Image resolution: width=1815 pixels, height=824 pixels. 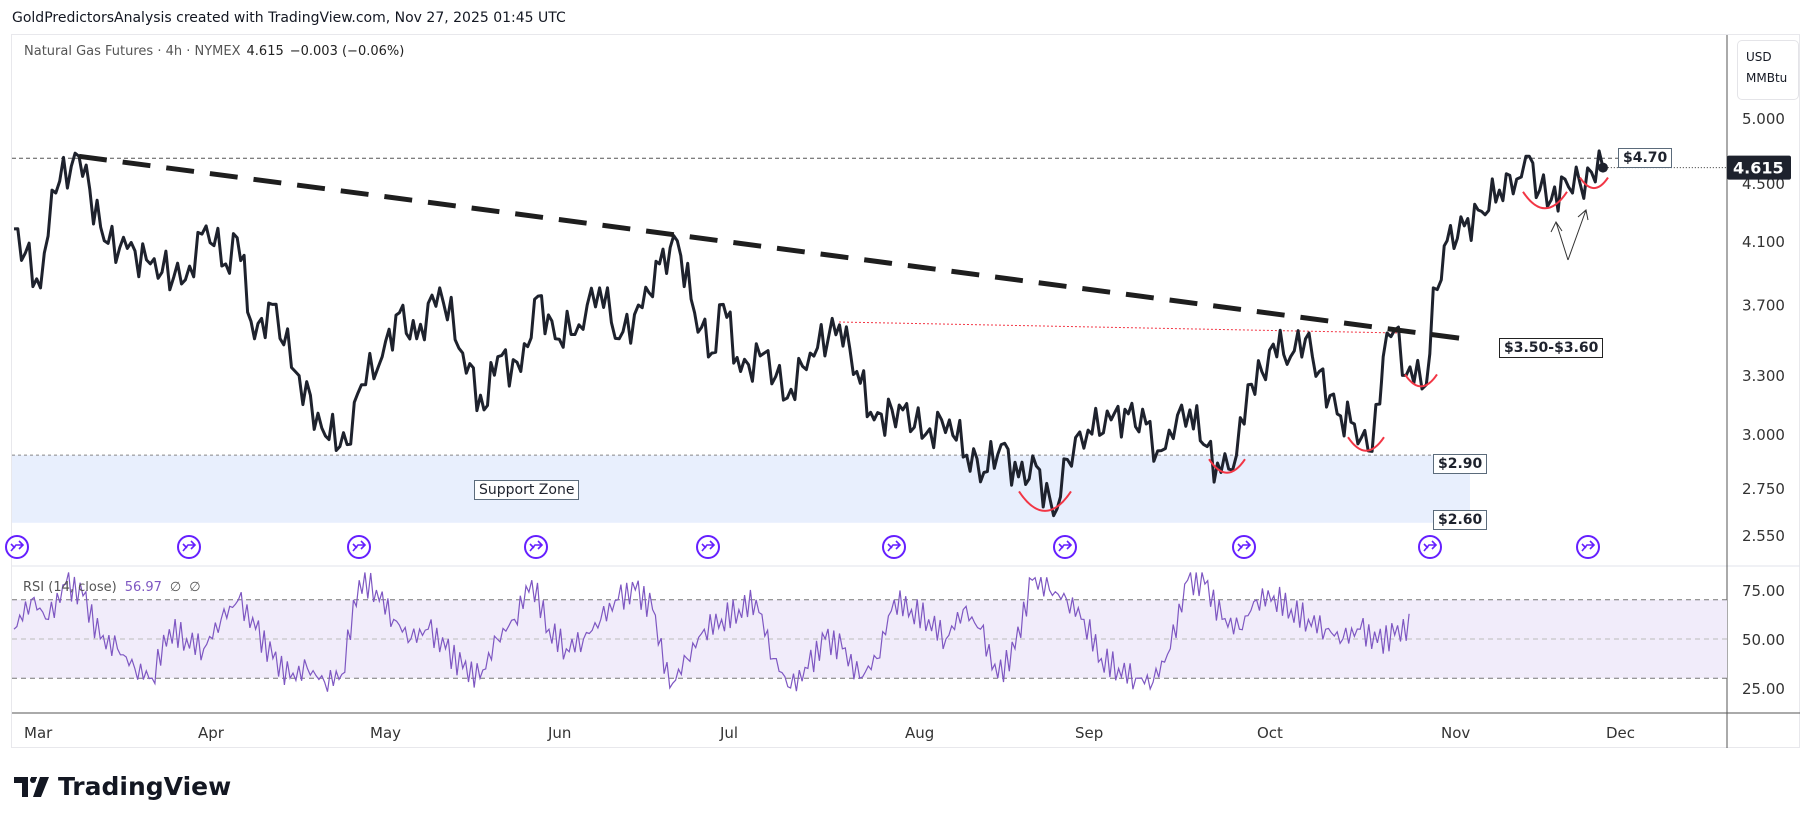 What do you see at coordinates (1763, 536) in the screenshot?
I see `price-tick-label: 2.550` at bounding box center [1763, 536].